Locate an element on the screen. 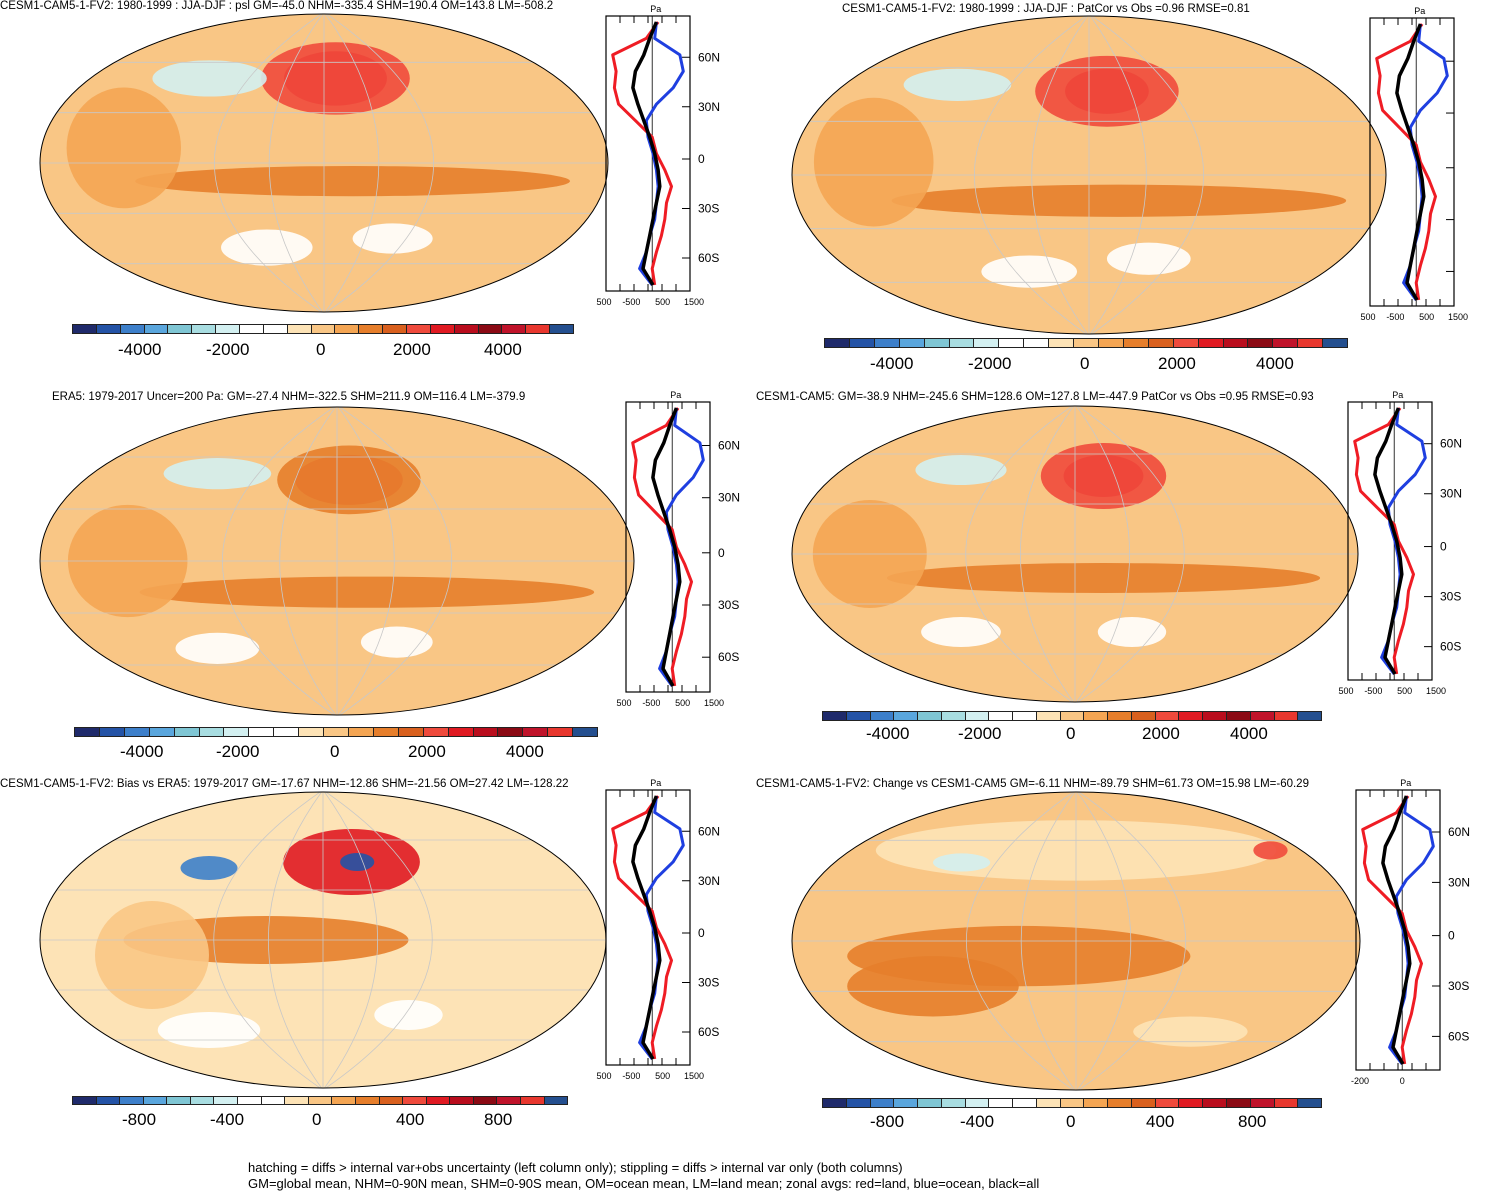 Image resolution: width=1495 pixels, height=1192 pixels. cbar-label: -4000 is located at coordinates (140, 349).